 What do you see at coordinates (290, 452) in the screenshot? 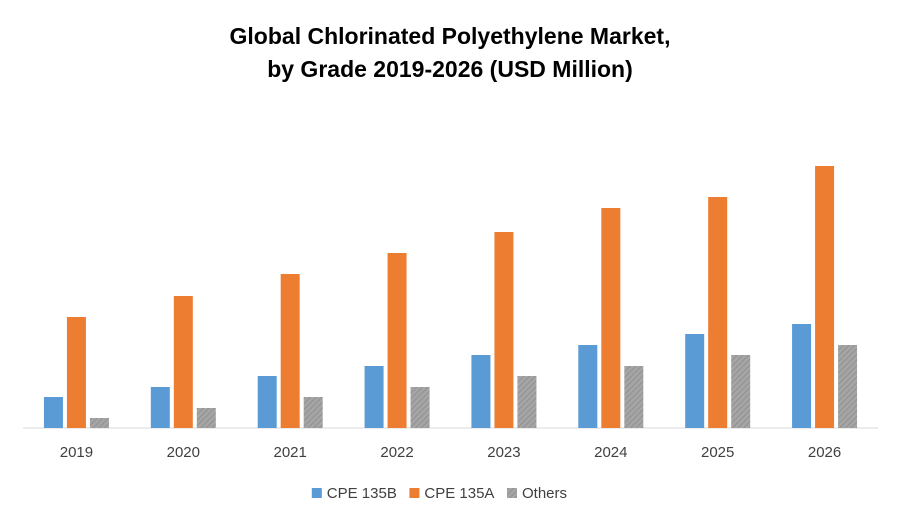
I see `x-tick-label: 2021` at bounding box center [290, 452].